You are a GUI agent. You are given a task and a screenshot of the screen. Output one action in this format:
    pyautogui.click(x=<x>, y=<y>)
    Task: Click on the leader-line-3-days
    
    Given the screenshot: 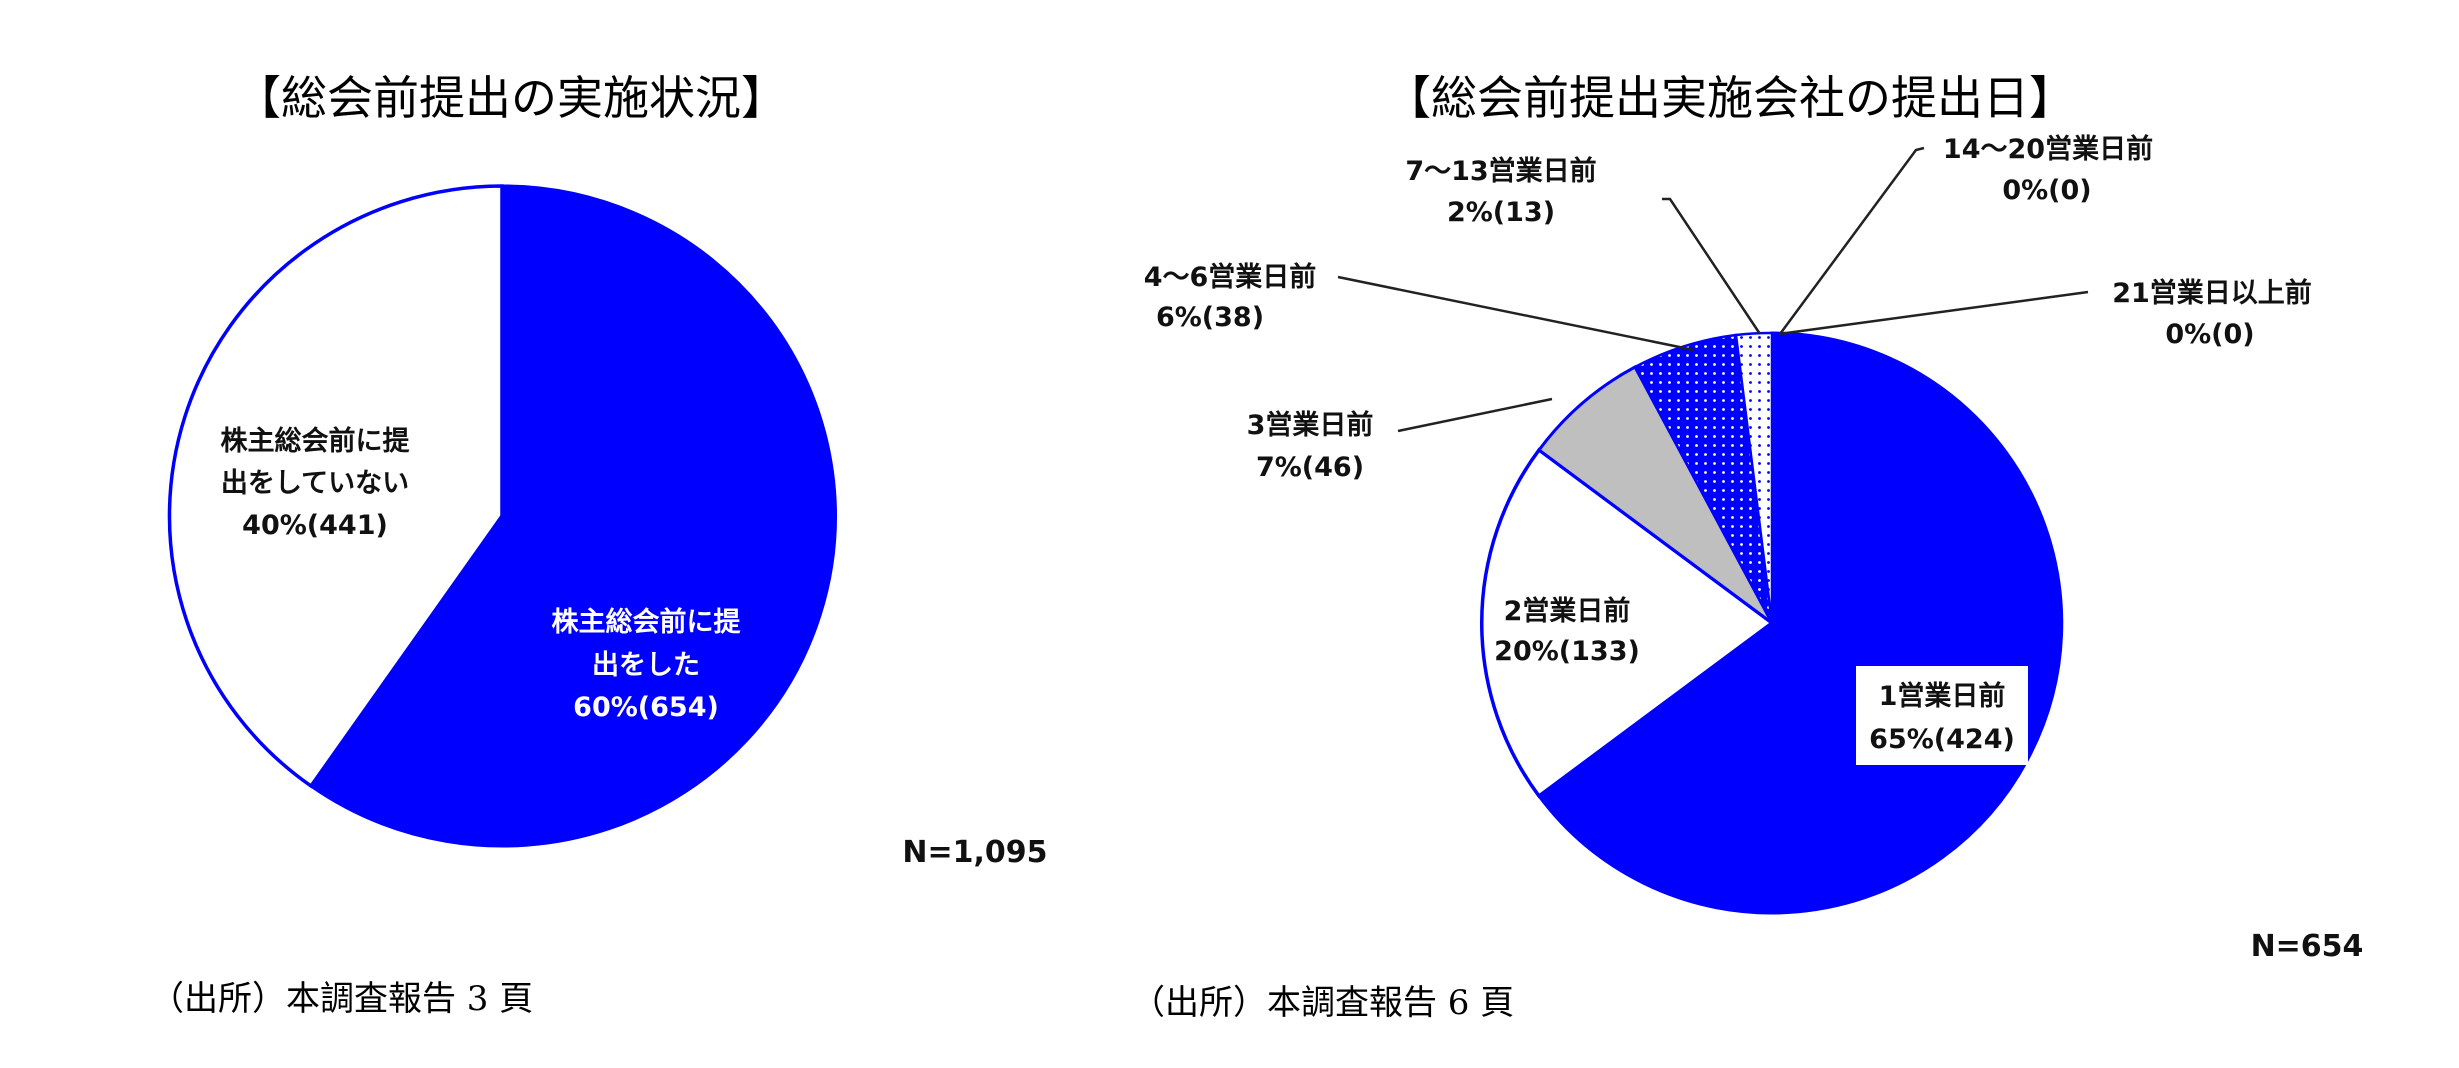 What is the action you would take?
    pyautogui.click(x=1475, y=415)
    